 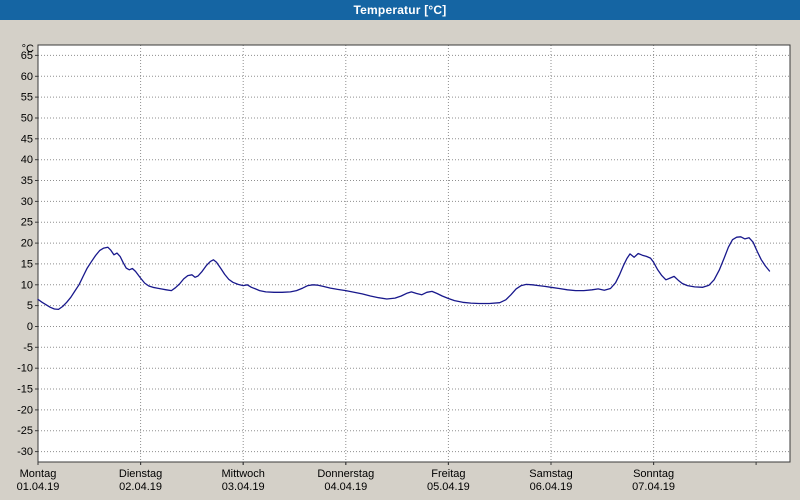 What do you see at coordinates (25, 369) in the screenshot?
I see `y-tick-label: -10` at bounding box center [25, 369].